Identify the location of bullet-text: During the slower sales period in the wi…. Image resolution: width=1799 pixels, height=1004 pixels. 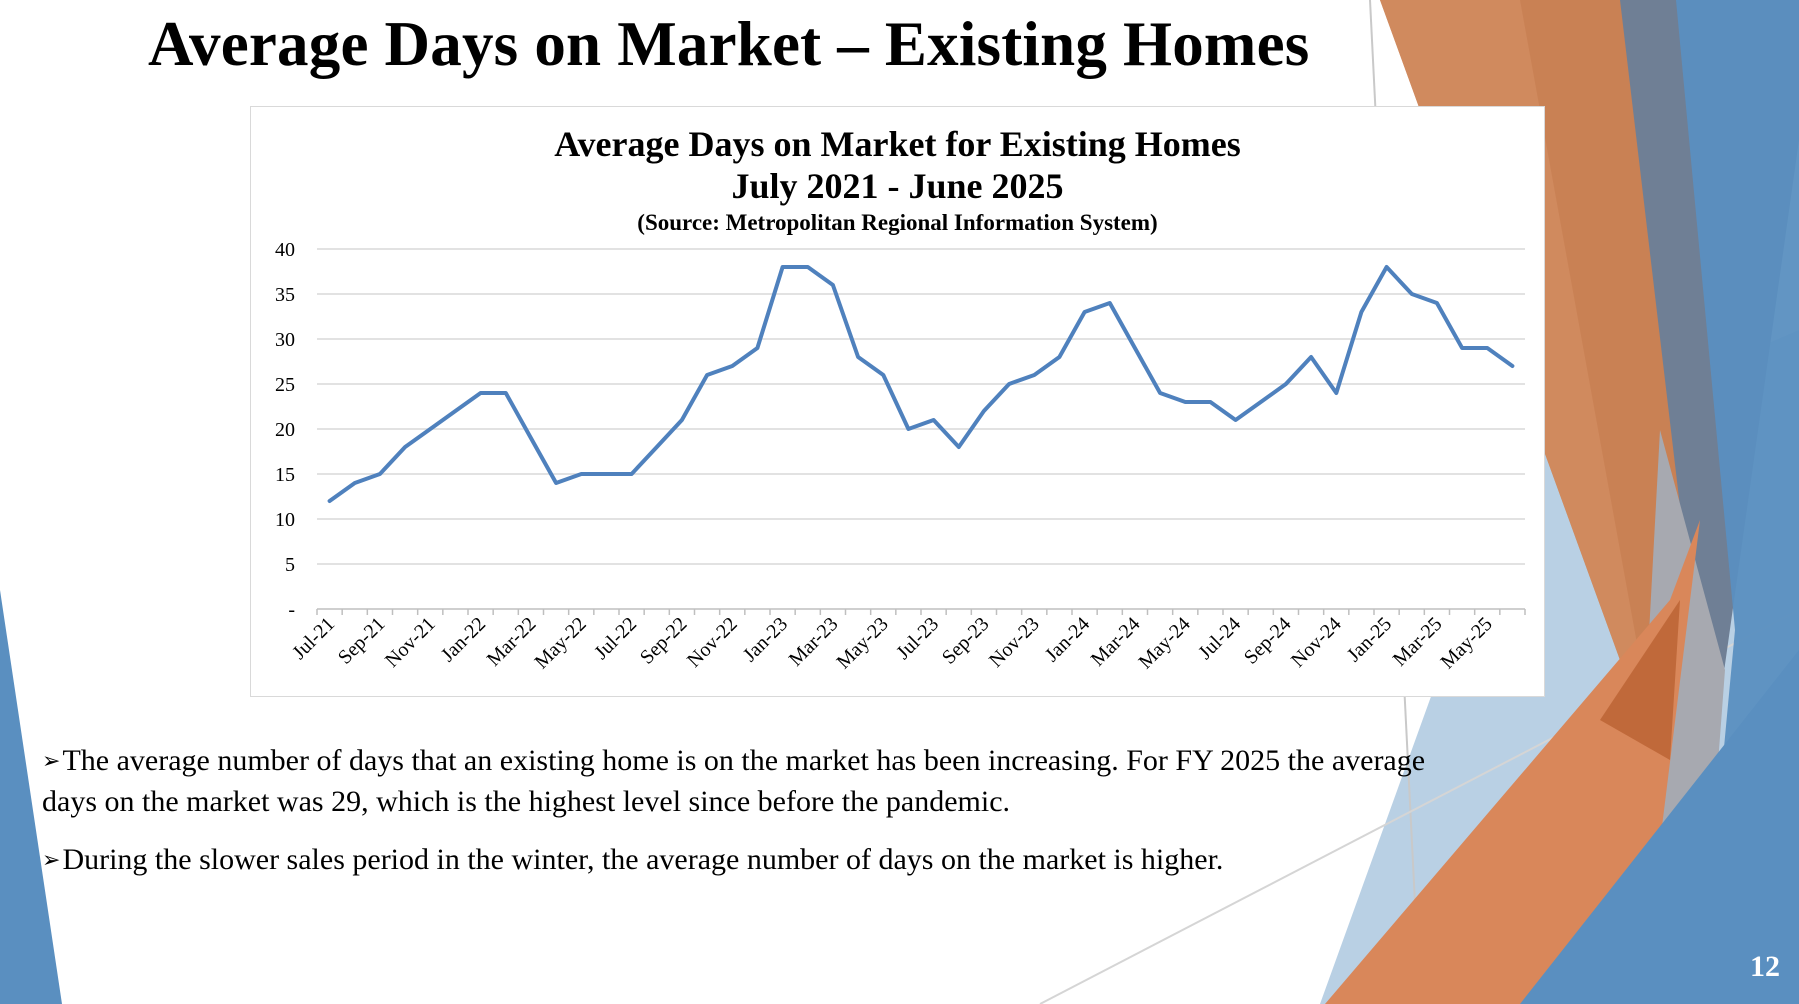
(643, 859).